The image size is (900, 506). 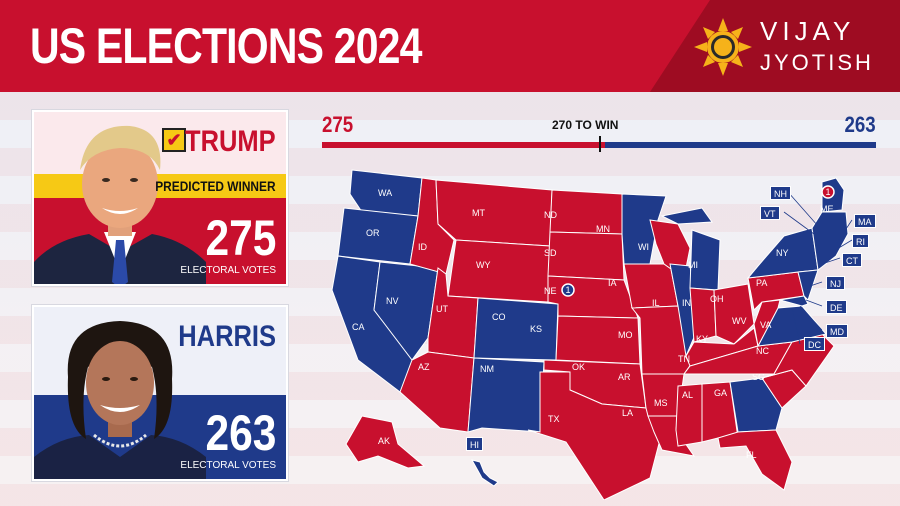 What do you see at coordinates (437, 392) in the screenshot?
I see `state-az` at bounding box center [437, 392].